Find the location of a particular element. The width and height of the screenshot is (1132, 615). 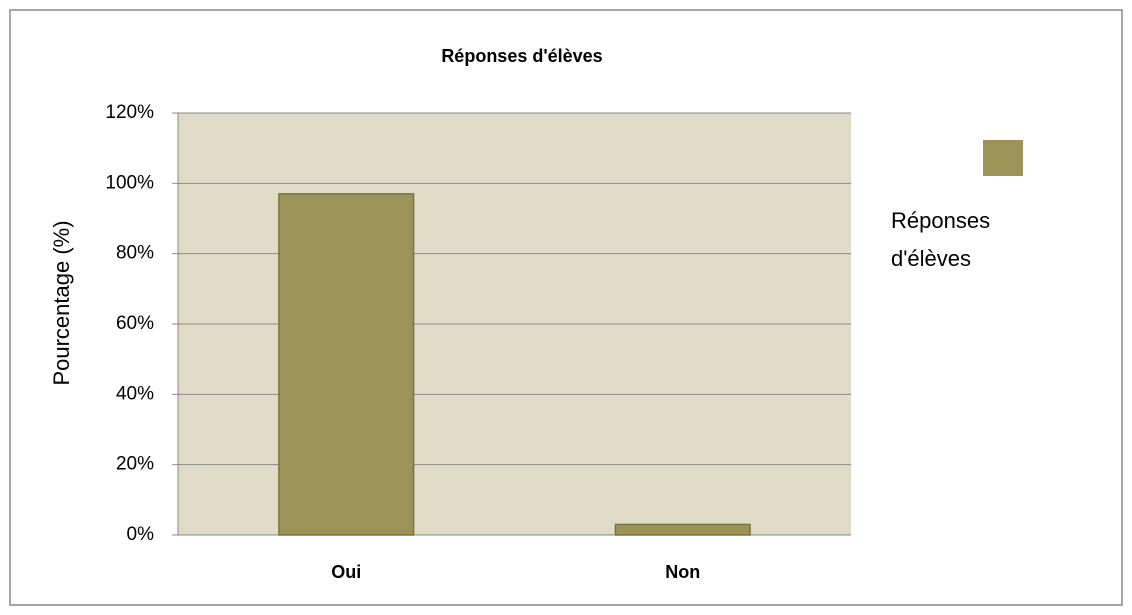

y-tick-label: 100% is located at coordinates (129, 182).